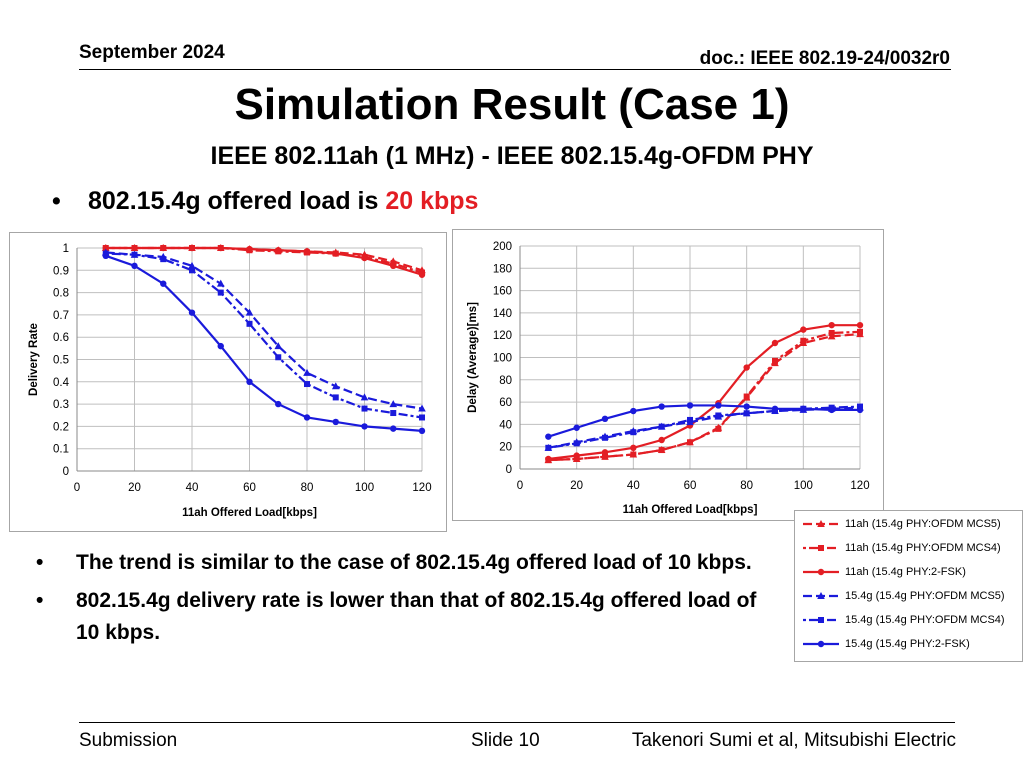 Image resolution: width=1024 pixels, height=768 pixels. Describe the element at coordinates (517, 722) in the screenshot. I see `footer-divider` at that location.